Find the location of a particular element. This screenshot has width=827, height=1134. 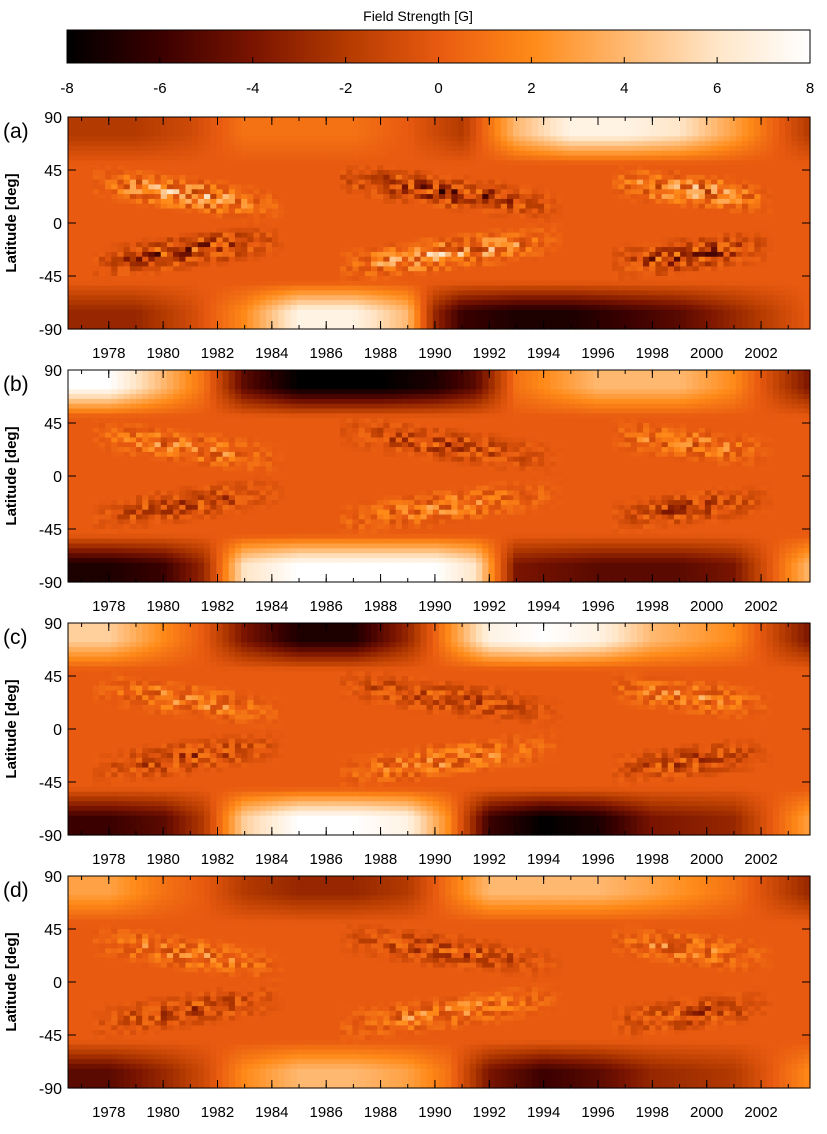

colorbar: Field Strength [G] -8 -6 -4 -2 0 2 4 6 8 is located at coordinates (437, 52).